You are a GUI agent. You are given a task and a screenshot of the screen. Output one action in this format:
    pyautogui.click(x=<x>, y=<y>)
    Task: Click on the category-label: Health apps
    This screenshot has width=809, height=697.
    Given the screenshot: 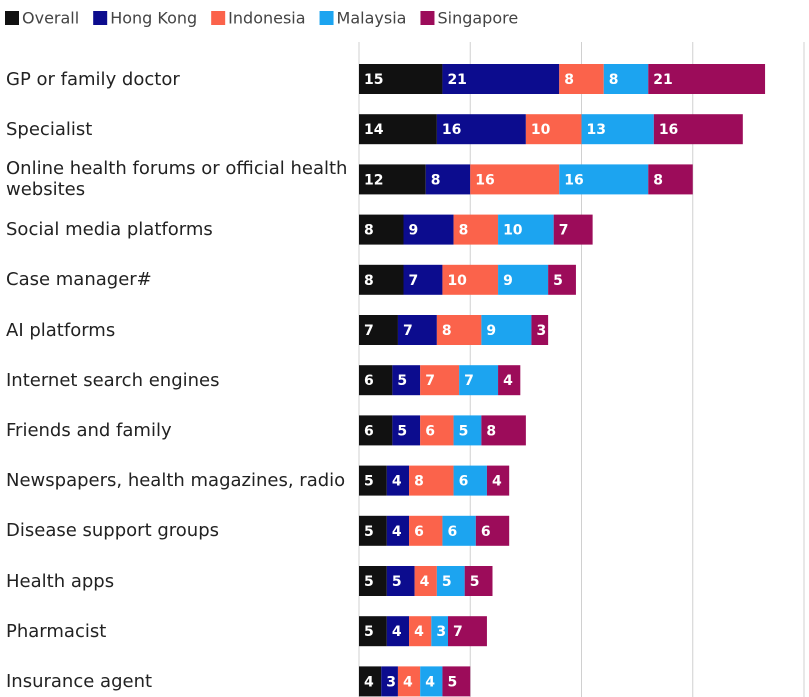 What is the action you would take?
    pyautogui.click(x=60, y=581)
    